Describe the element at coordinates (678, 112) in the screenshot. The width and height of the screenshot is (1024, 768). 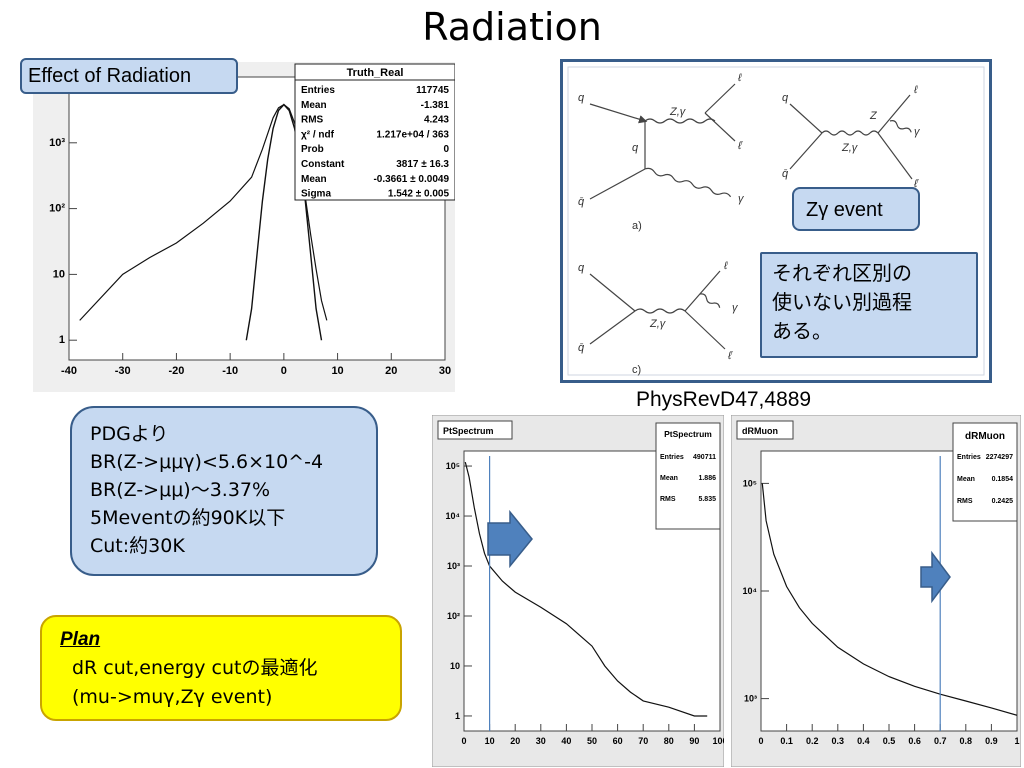
I see `label-zg-a: Z,γ` at that location.